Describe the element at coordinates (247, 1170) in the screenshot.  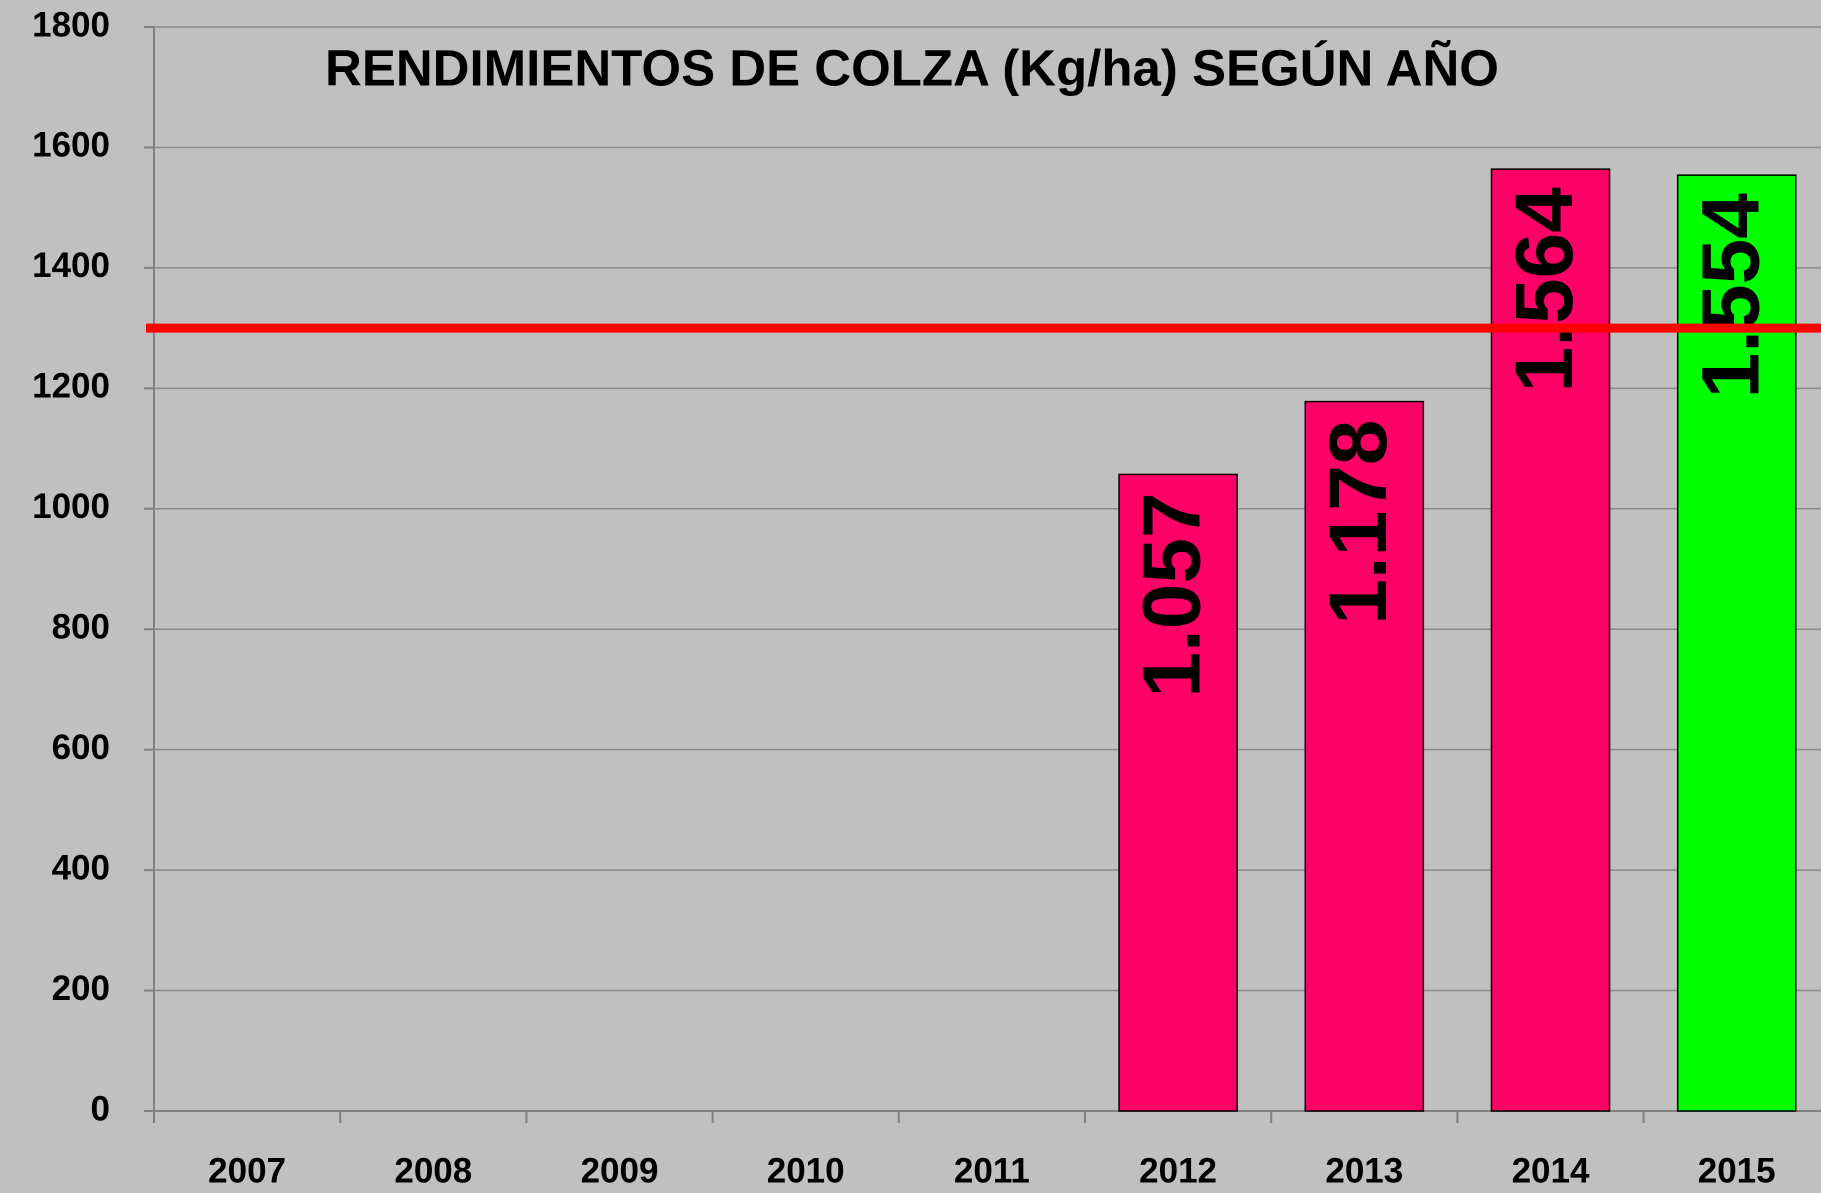
I see `x-tick-label: 2007` at that location.